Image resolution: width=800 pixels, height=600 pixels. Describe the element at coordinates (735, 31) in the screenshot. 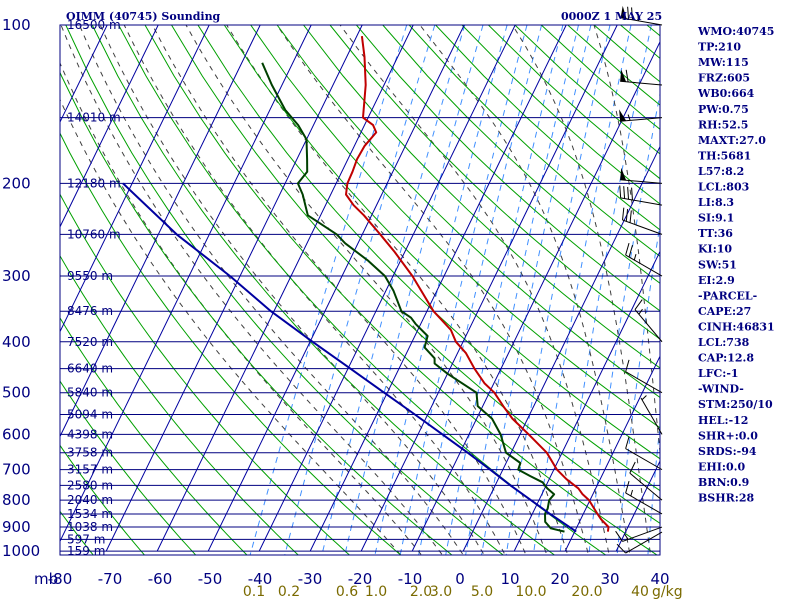

I see `index-value: WMO:40745` at that location.